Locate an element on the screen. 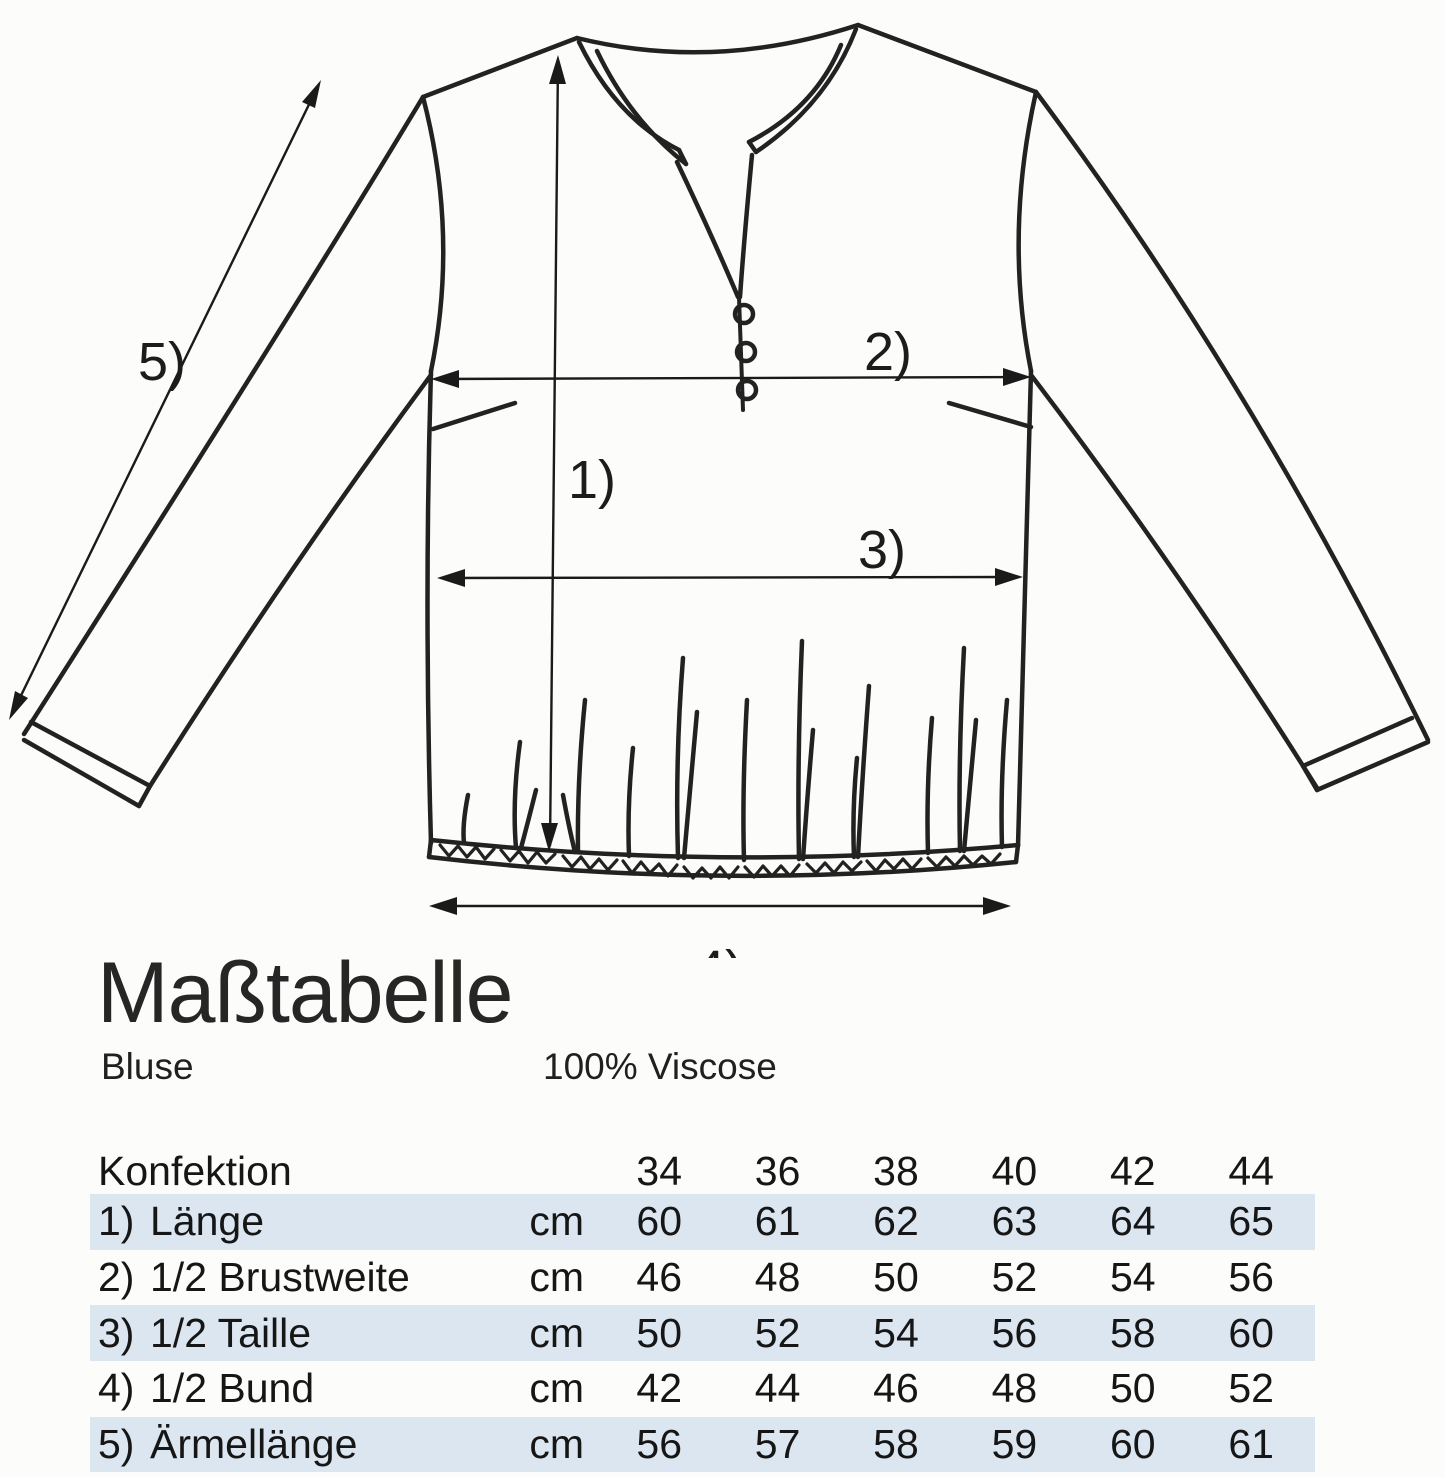 This screenshot has width=1445, height=1478. measure-label-2: 2) is located at coordinates (888, 352).